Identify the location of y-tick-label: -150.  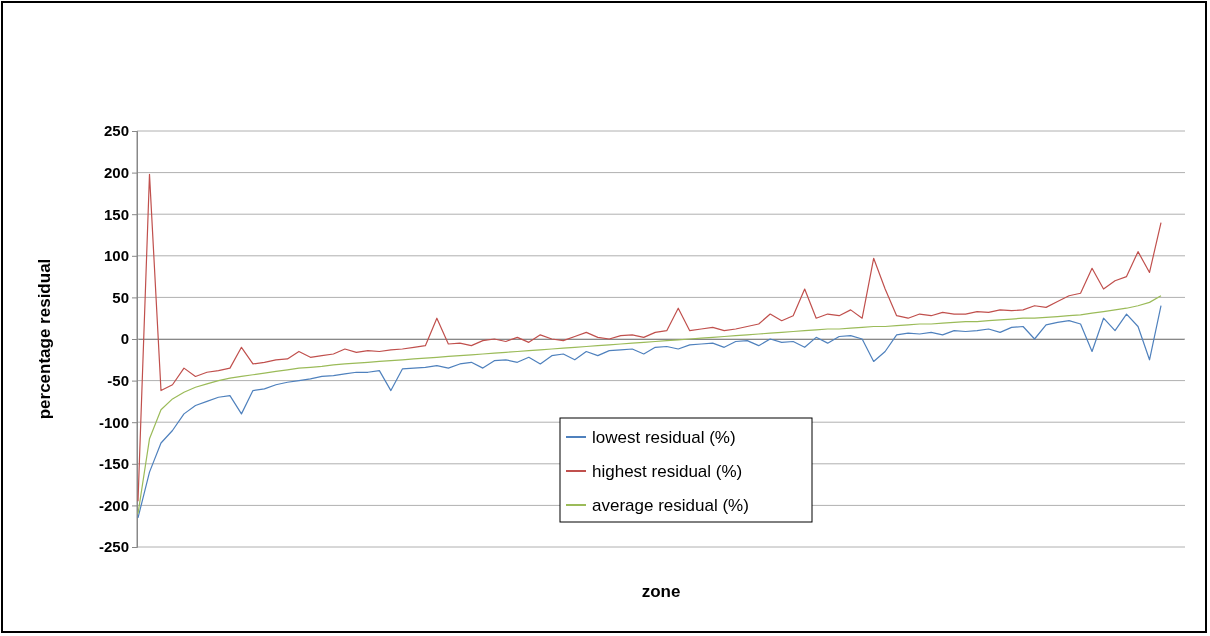
(113, 464).